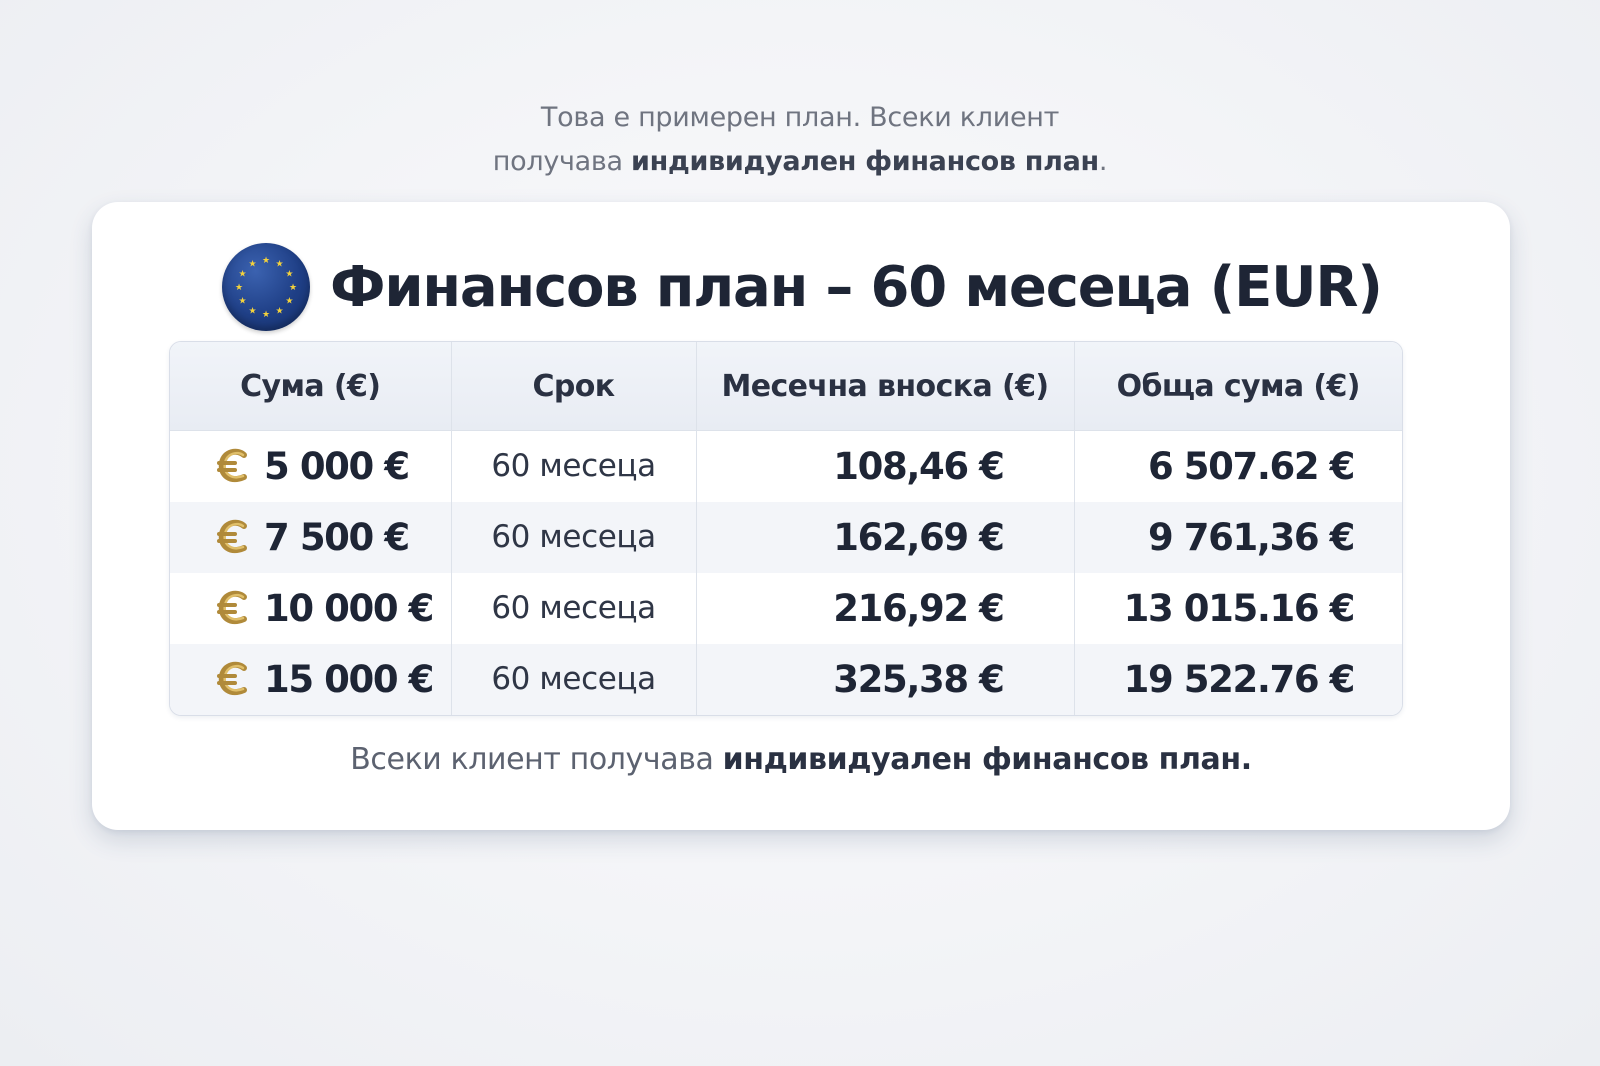  Describe the element at coordinates (800, 117) in the screenshot. I see `intro-line-1: Това е примерен план. Всеки клиент` at that location.